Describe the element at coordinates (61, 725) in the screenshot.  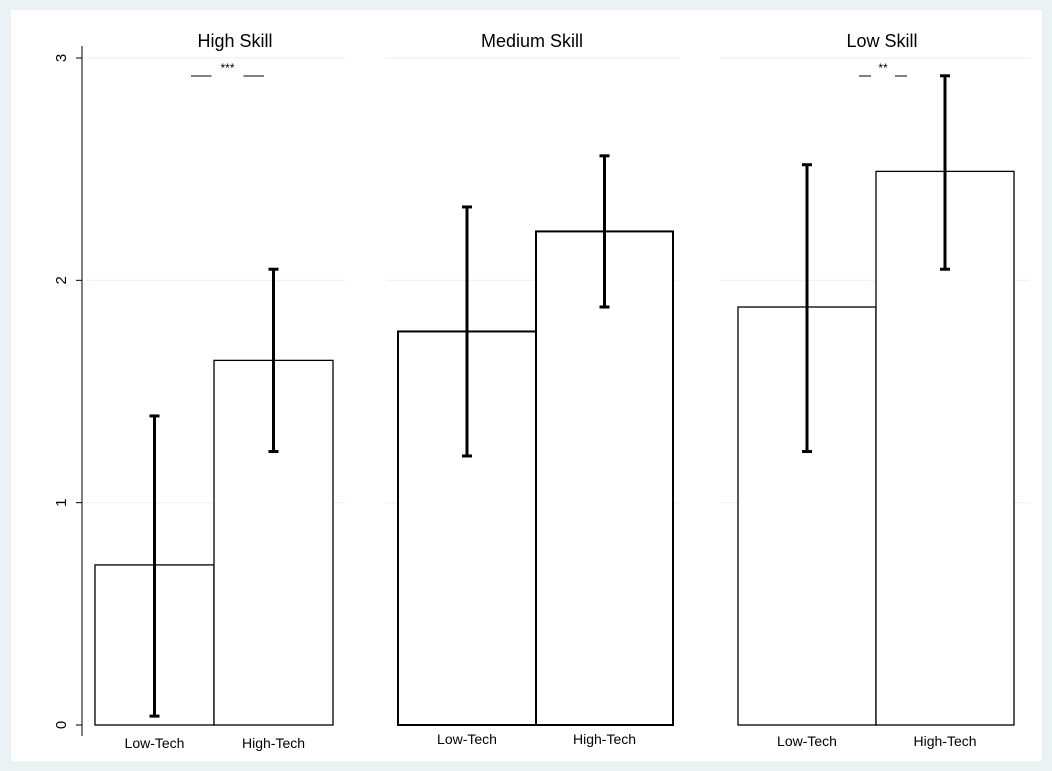
I see `y-tick-label: 0` at that location.